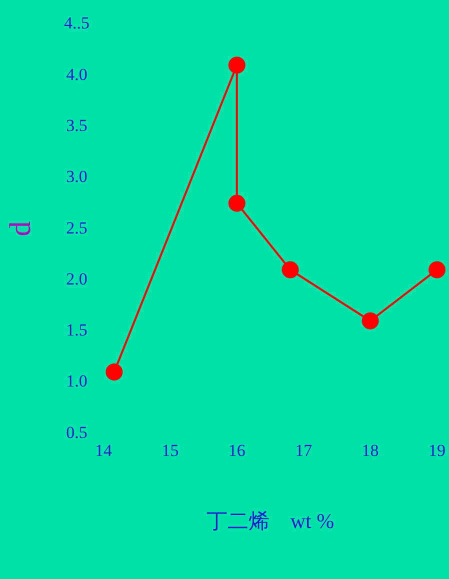 The image size is (449, 579). Describe the element at coordinates (77, 74) in the screenshot. I see `y-tick-label: 4.0` at that location.